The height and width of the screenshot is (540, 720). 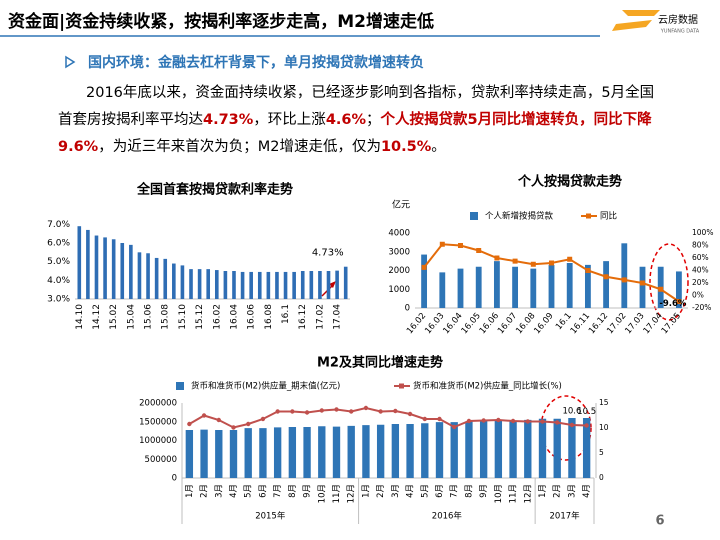 What do you see at coordinates (256, 63) in the screenshot?
I see `bullet-heading: 国内环境：金融去杠杆背景下，单月按揭贷款增速转负` at bounding box center [256, 63].